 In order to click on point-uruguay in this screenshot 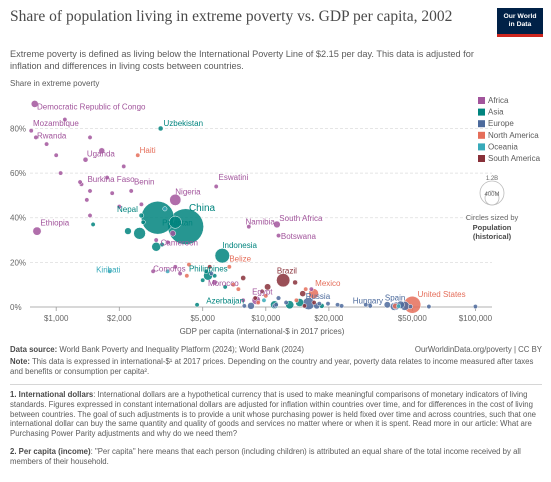, I will do `click(304, 306)`.